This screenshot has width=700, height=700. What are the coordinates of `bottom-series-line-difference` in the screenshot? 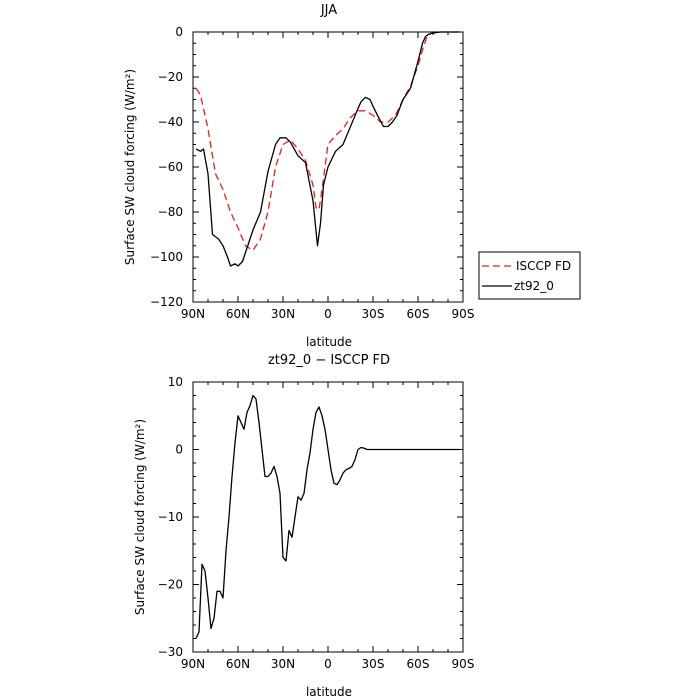 It's located at (327, 516).